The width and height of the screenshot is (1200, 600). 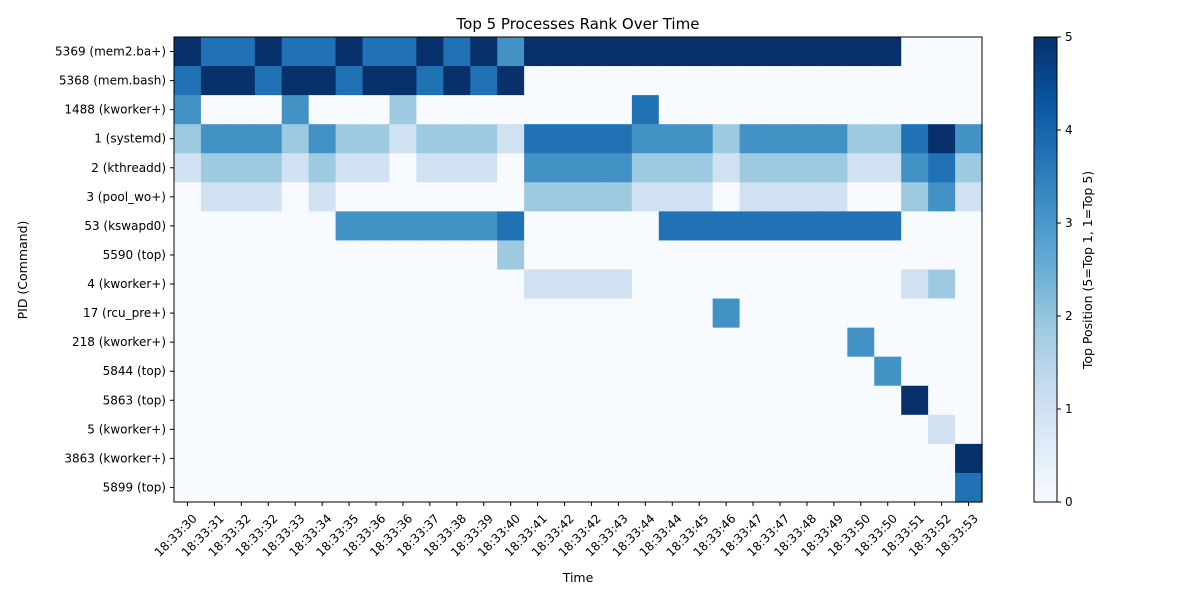 I want to click on y-tick-label: 5899 (top), so click(x=134, y=487).